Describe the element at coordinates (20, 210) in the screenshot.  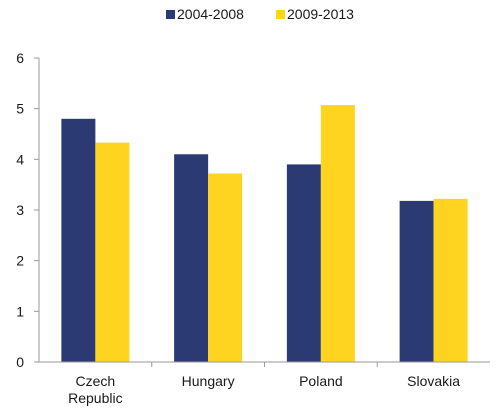
I see `y-tick-label-3: 3` at that location.